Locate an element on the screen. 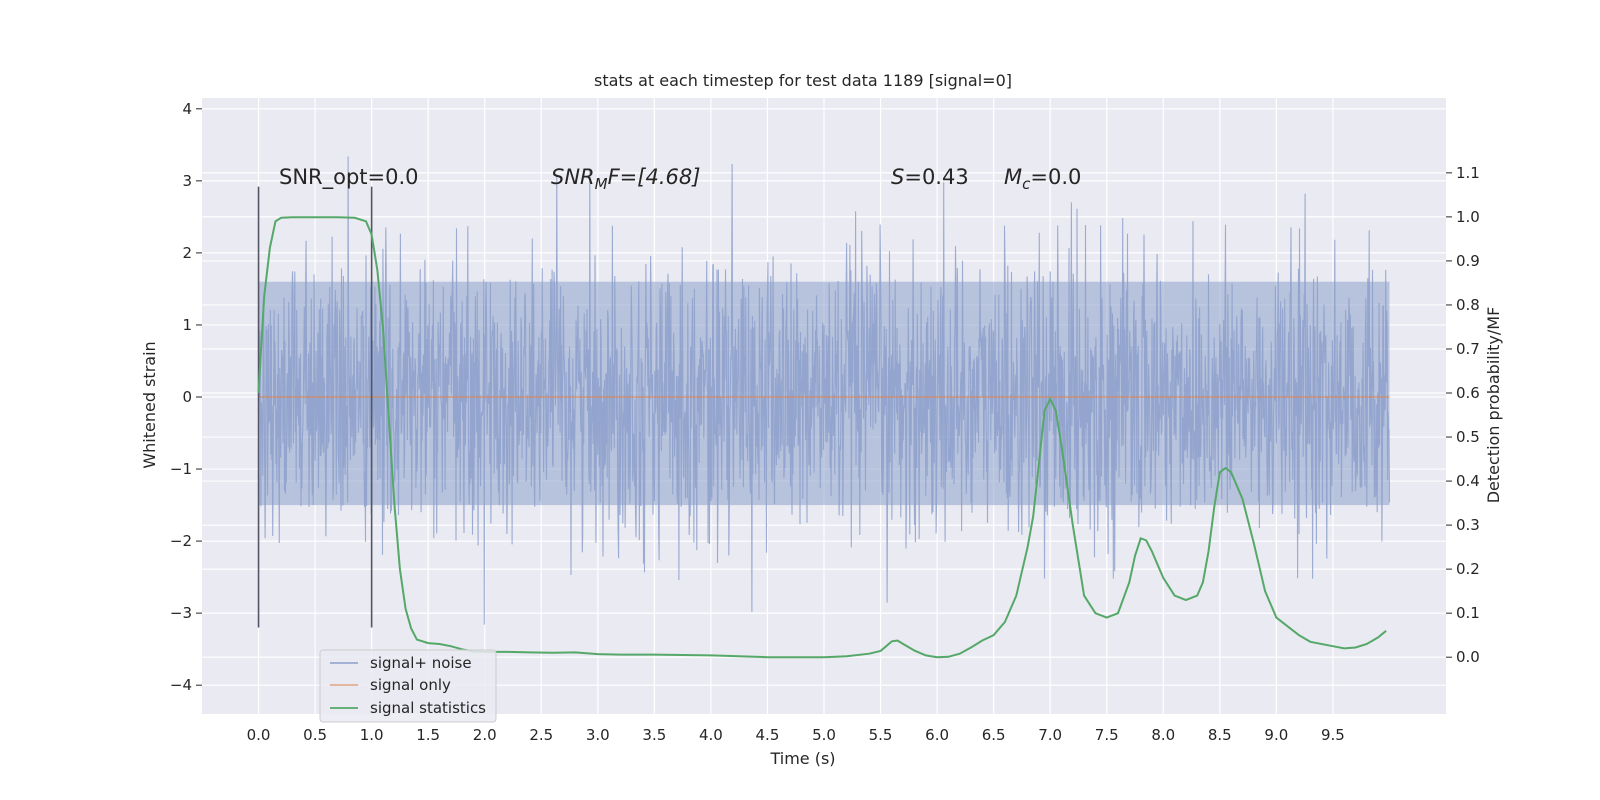 Image resolution: width=1600 pixels, height=800 pixels. mc-sub: c is located at coordinates (1026, 184).